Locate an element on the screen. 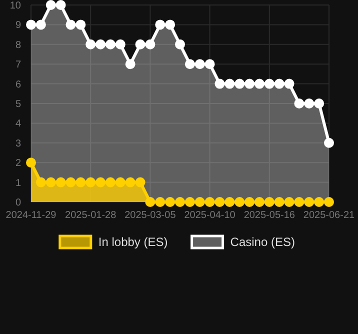  x-tick-label: 2025-04-10 is located at coordinates (210, 215).